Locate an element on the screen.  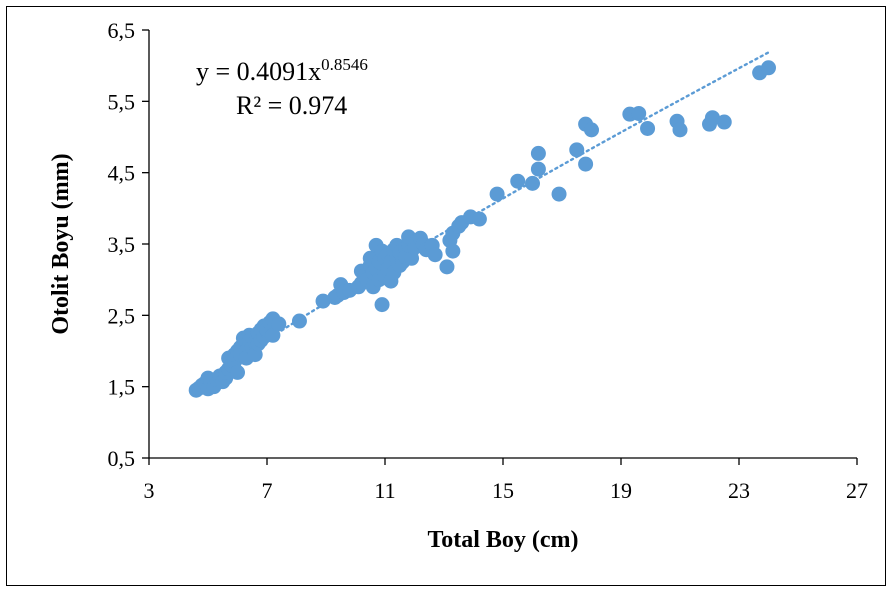
y-tick-label: 6,5 is located at coordinates (122, 30).